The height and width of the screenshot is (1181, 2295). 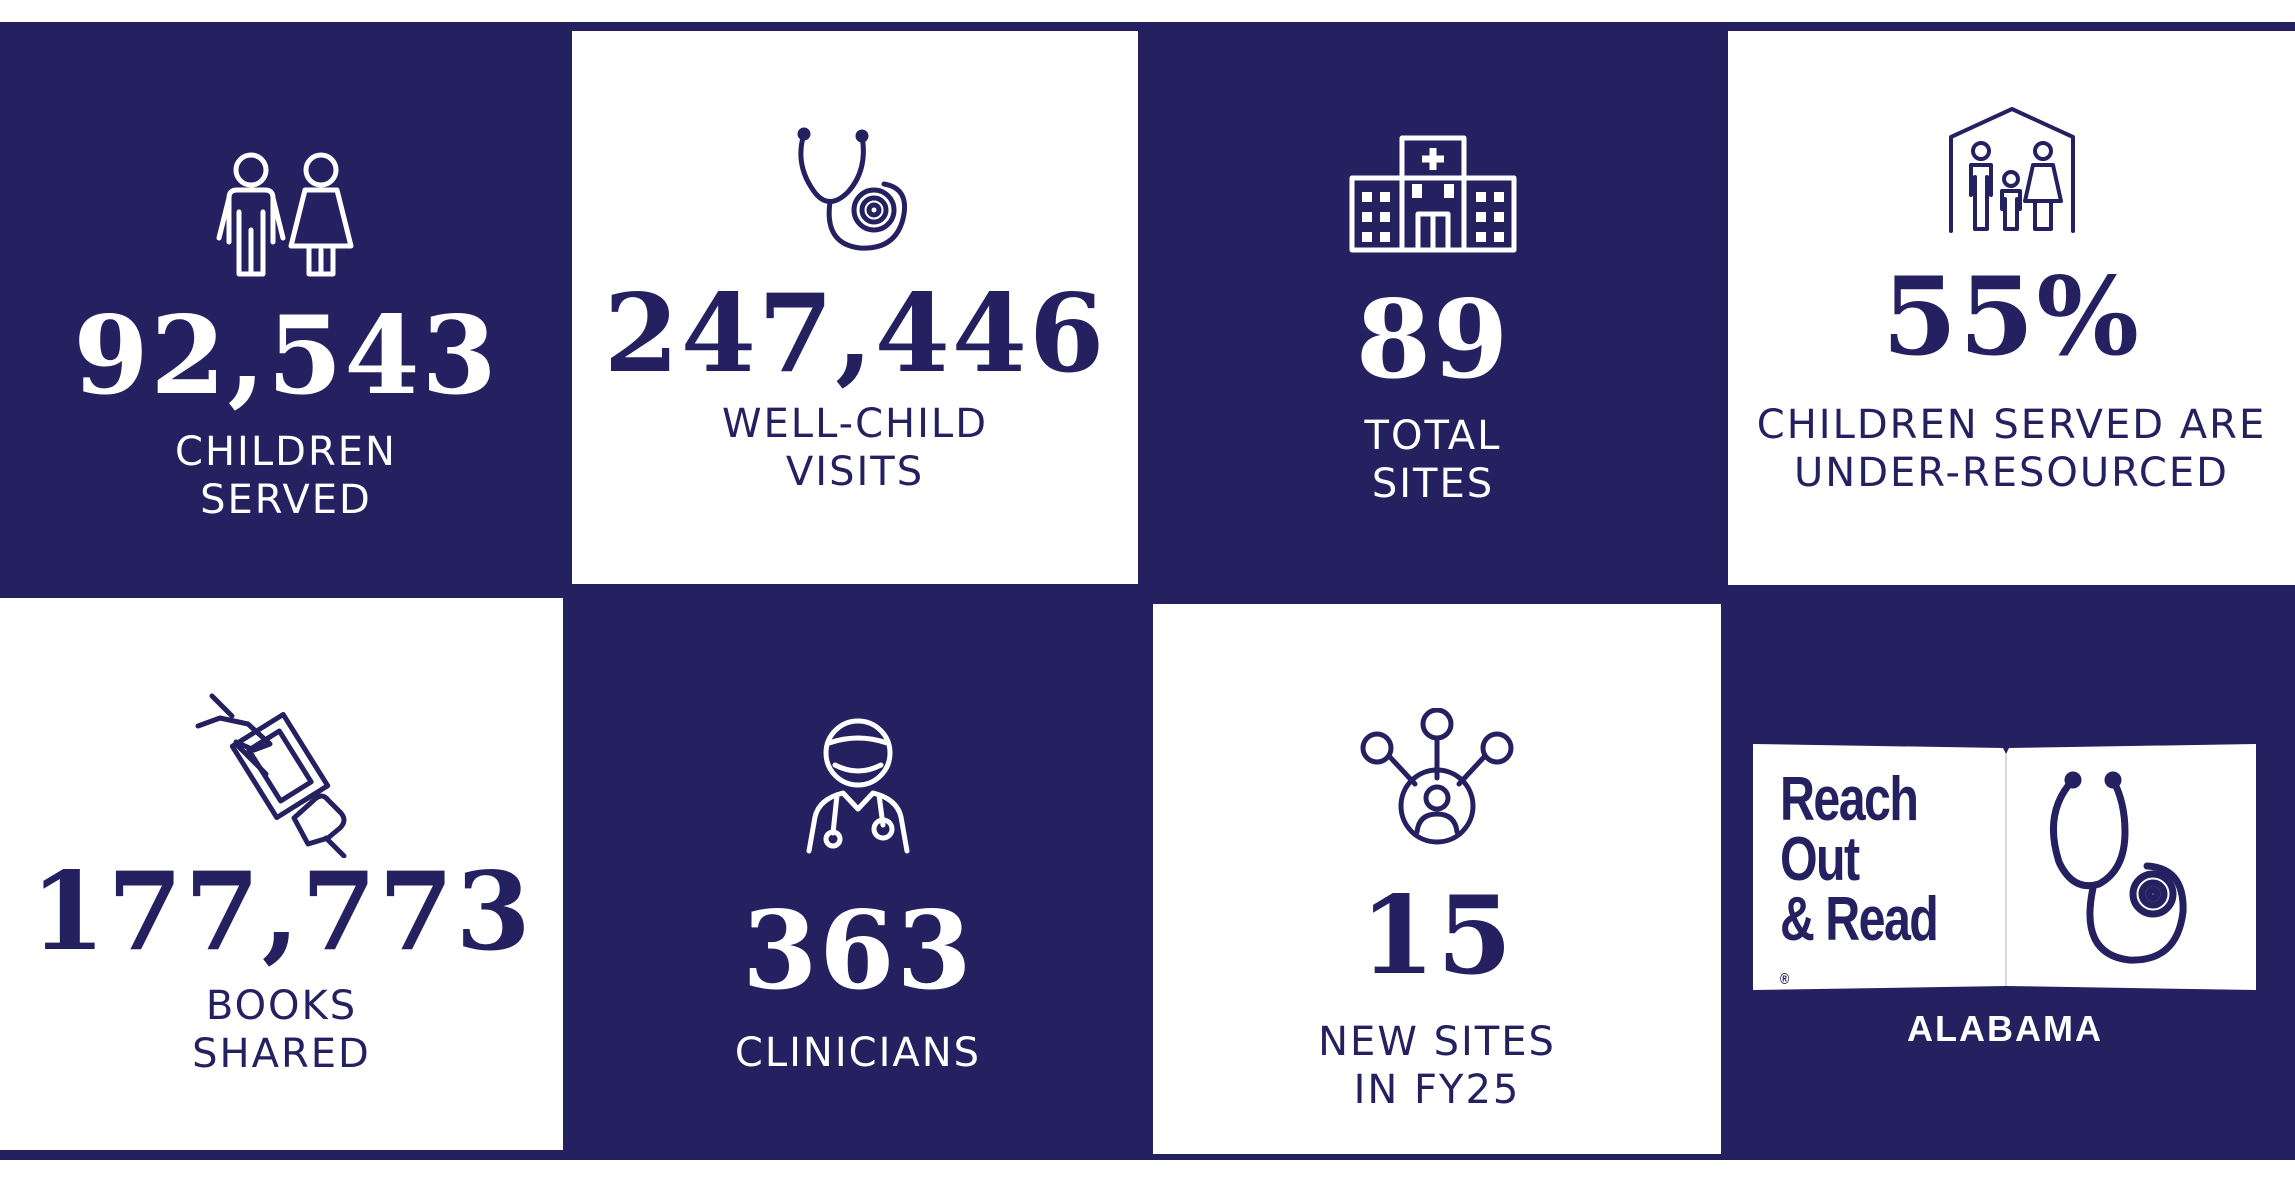 What do you see at coordinates (285, 214) in the screenshot?
I see `children-icon` at bounding box center [285, 214].